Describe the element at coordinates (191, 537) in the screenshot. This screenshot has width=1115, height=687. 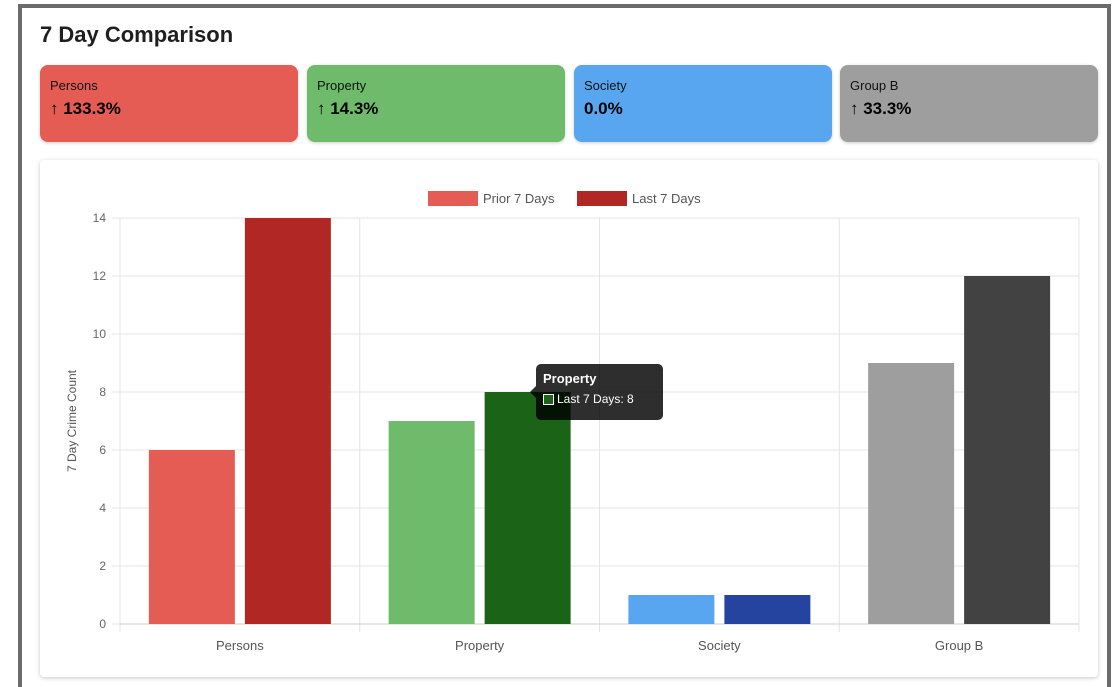
I see `bar-prior-persons` at that location.